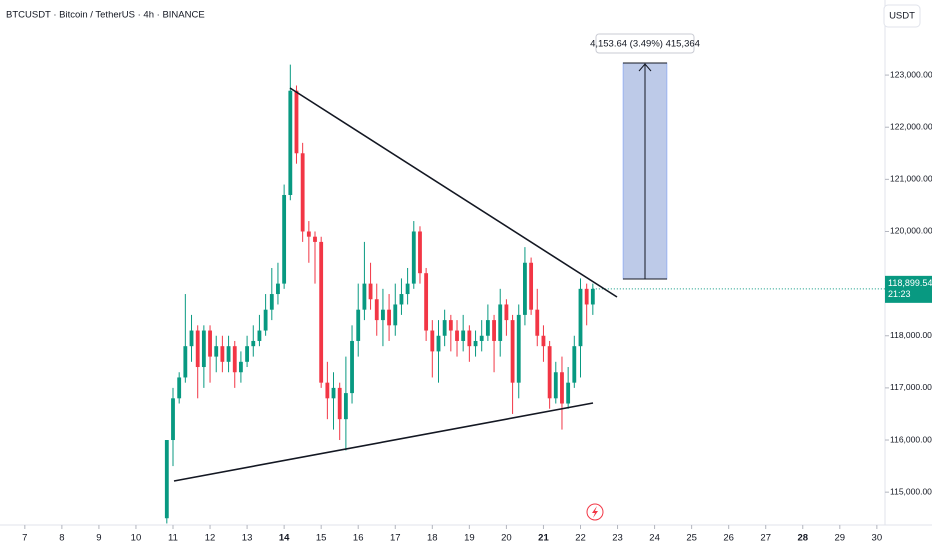 The width and height of the screenshot is (932, 550). I want to click on x-tick-label: 20, so click(506, 538).